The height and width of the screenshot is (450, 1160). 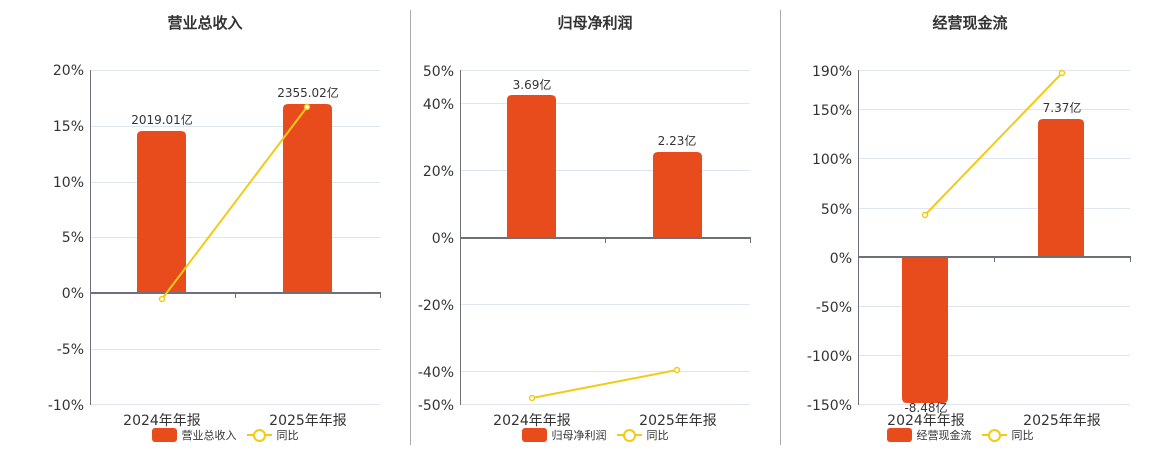 What do you see at coordinates (605, 112) in the screenshot?
I see `bar-value-labels: 3.69亿 2.23亿` at bounding box center [605, 112].